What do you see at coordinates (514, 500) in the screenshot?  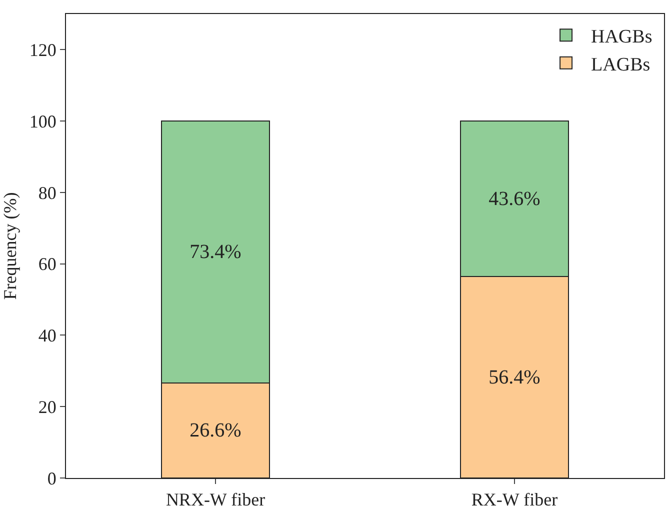 I see `x-tick-label: RX-W fiber` at bounding box center [514, 500].